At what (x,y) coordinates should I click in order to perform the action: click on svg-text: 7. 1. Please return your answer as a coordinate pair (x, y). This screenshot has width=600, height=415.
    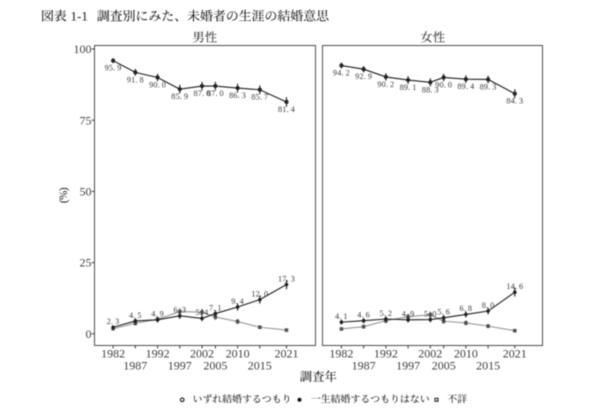
    Looking at the image, I should click on (215, 307).